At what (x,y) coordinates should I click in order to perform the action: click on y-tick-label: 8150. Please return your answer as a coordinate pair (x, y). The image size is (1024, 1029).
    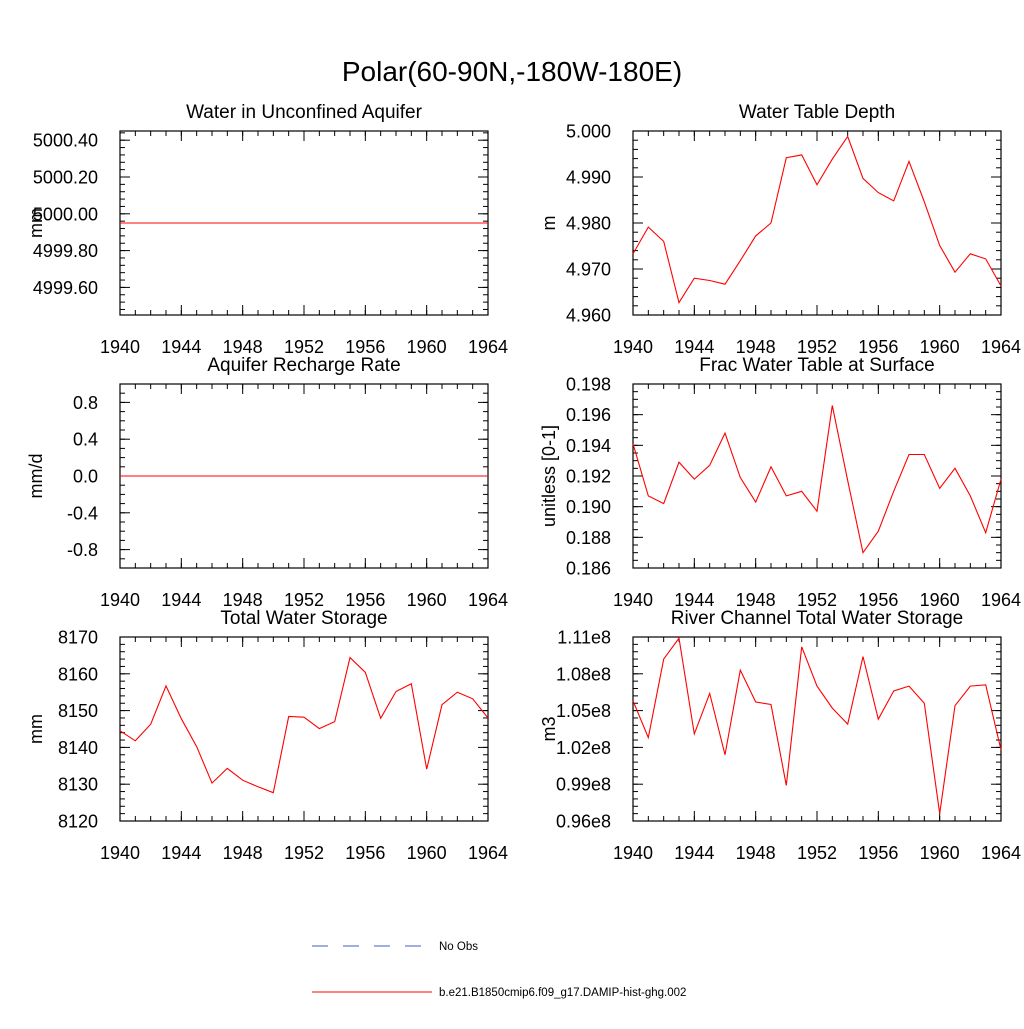
    Looking at the image, I should click on (78, 711).